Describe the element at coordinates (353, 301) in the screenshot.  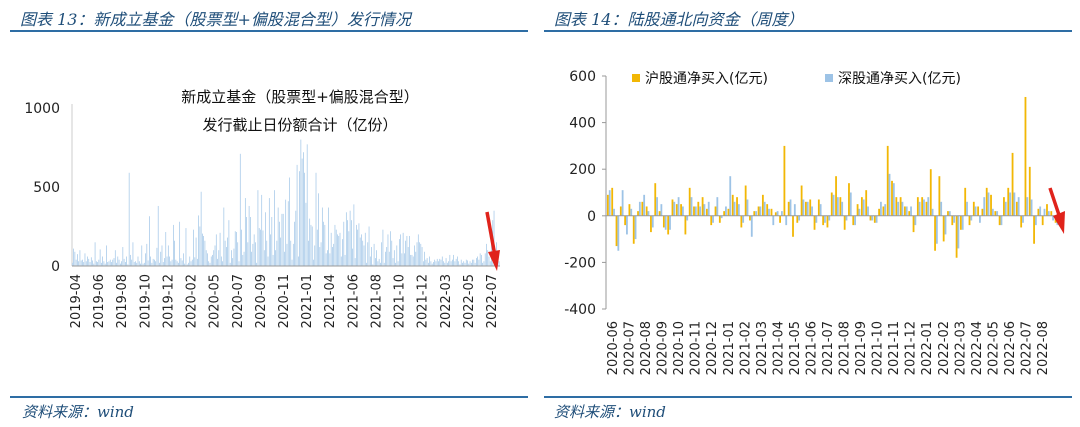
I see `x-tick-label: 2021-06` at that location.